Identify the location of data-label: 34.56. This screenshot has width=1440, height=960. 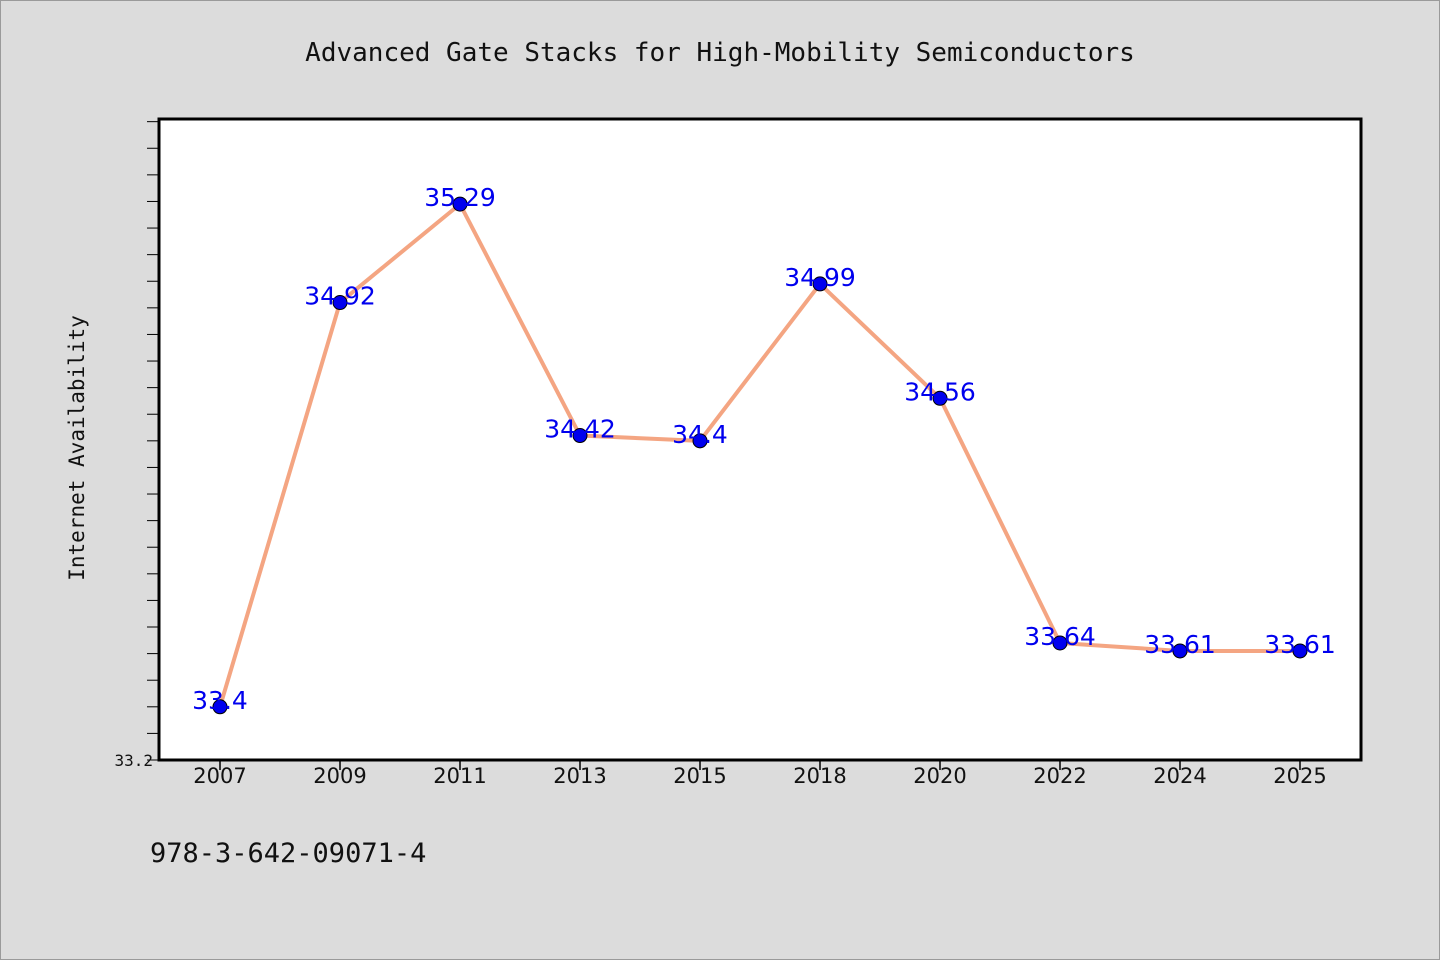
(940, 391).